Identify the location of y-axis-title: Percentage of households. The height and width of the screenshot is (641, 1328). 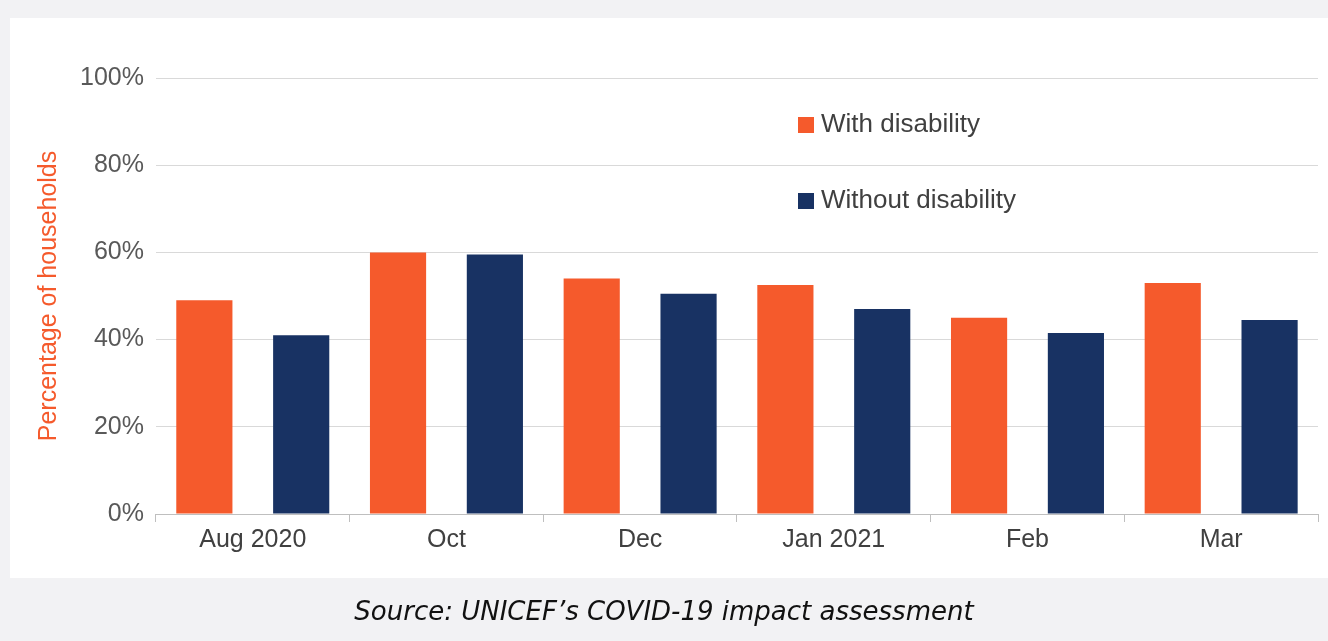
(46, 296).